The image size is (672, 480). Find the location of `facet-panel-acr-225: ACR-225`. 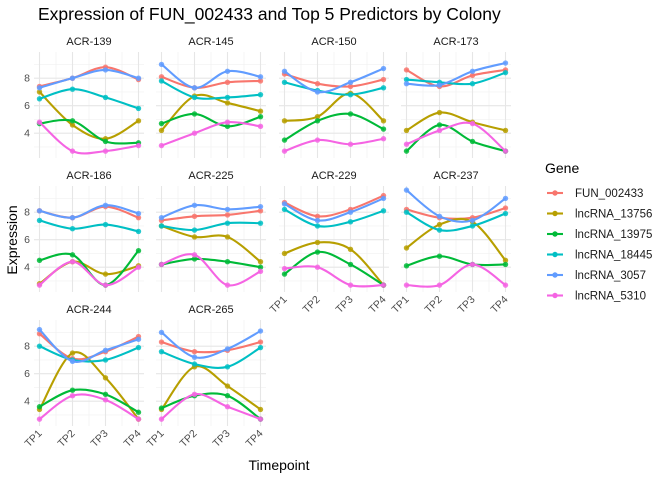

facet-panel-acr-225: ACR-225 is located at coordinates (211, 231).